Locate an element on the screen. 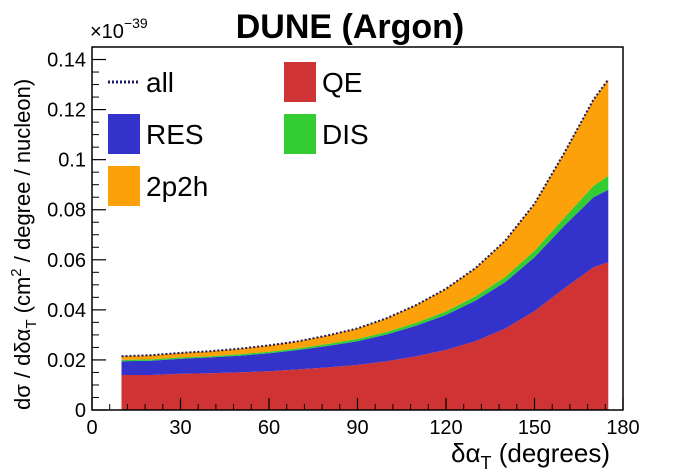 This screenshot has width=698, height=475. x-tick-label: 180 is located at coordinates (622, 428).